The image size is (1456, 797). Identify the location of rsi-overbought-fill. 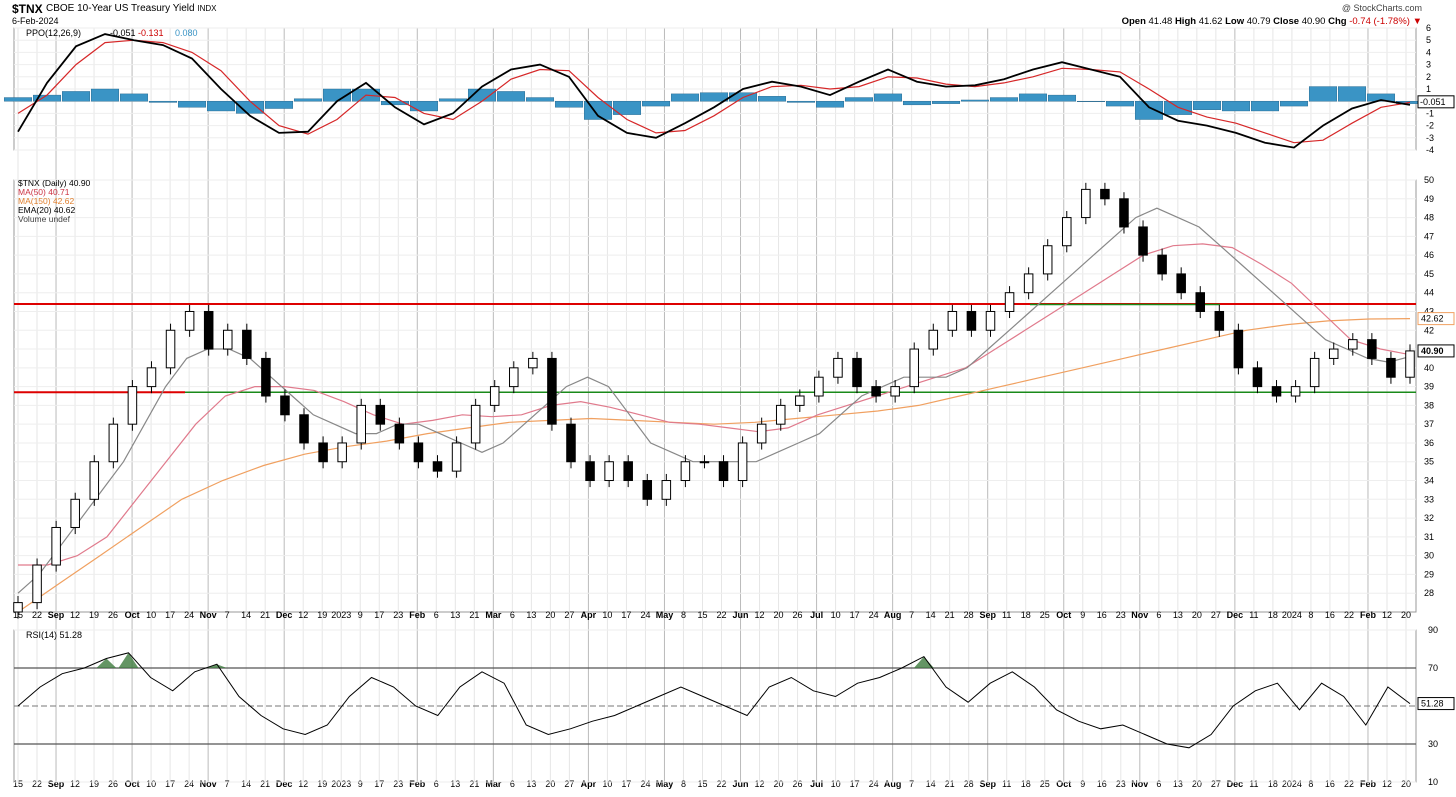
(106, 663).